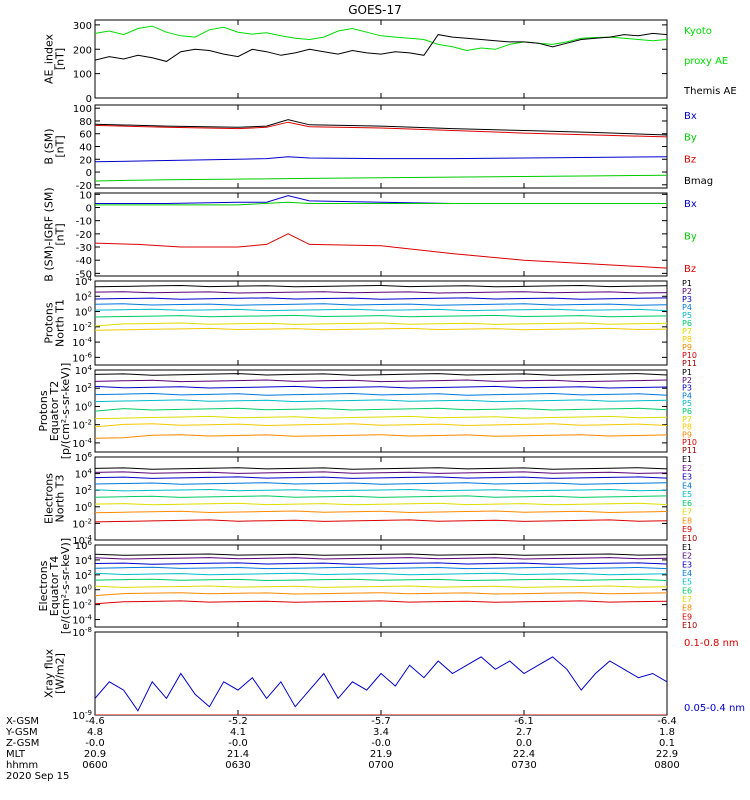  What do you see at coordinates (687, 529) in the screenshot?
I see `legend-entry: E9` at bounding box center [687, 529].